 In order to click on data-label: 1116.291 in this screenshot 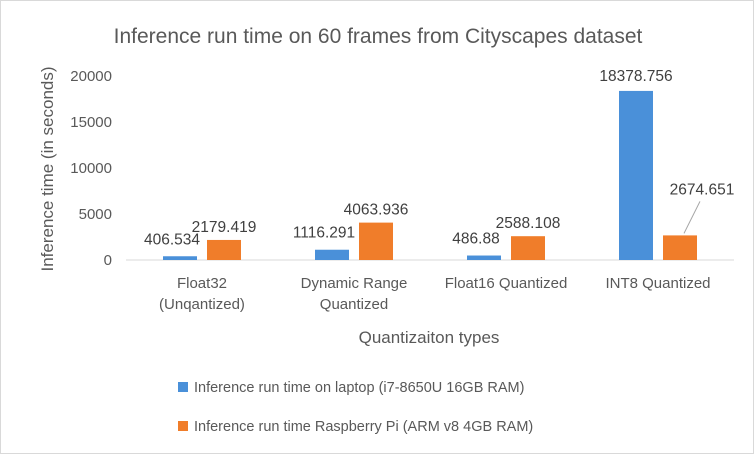, I will do `click(324, 233)`.